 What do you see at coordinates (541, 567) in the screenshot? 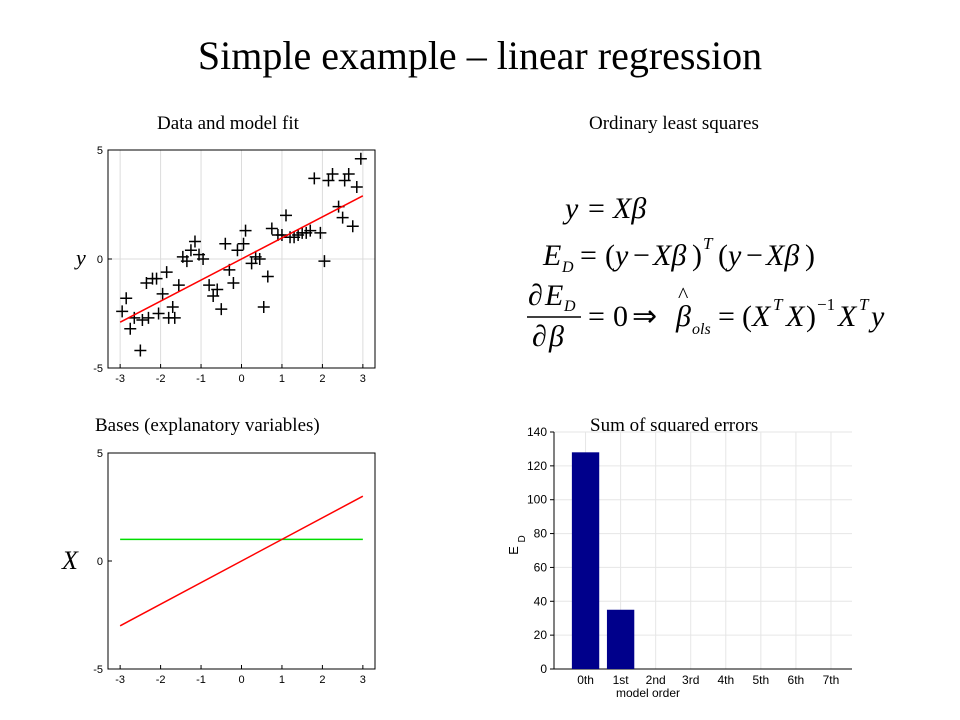
I see `y-tick-label: 60` at bounding box center [541, 567].